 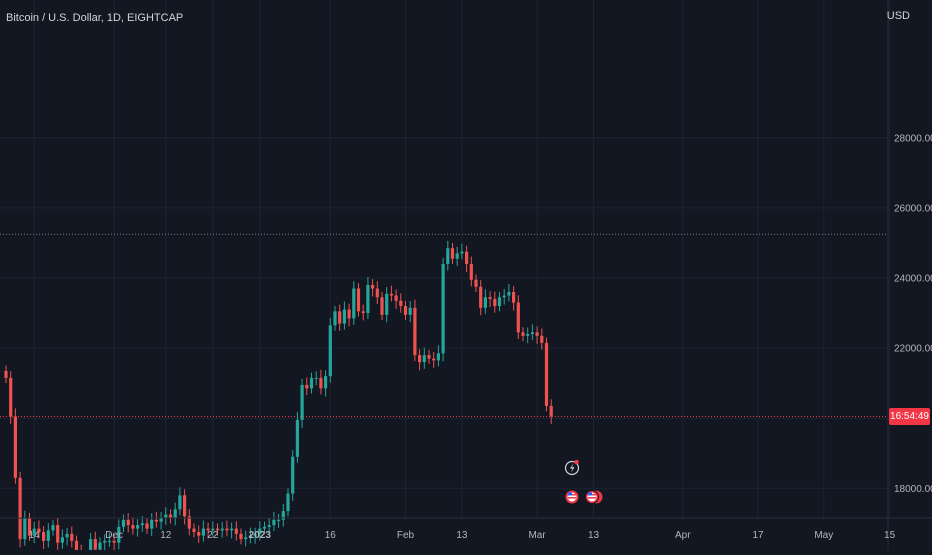 What do you see at coordinates (583, 481) in the screenshot?
I see `event-markers` at bounding box center [583, 481].